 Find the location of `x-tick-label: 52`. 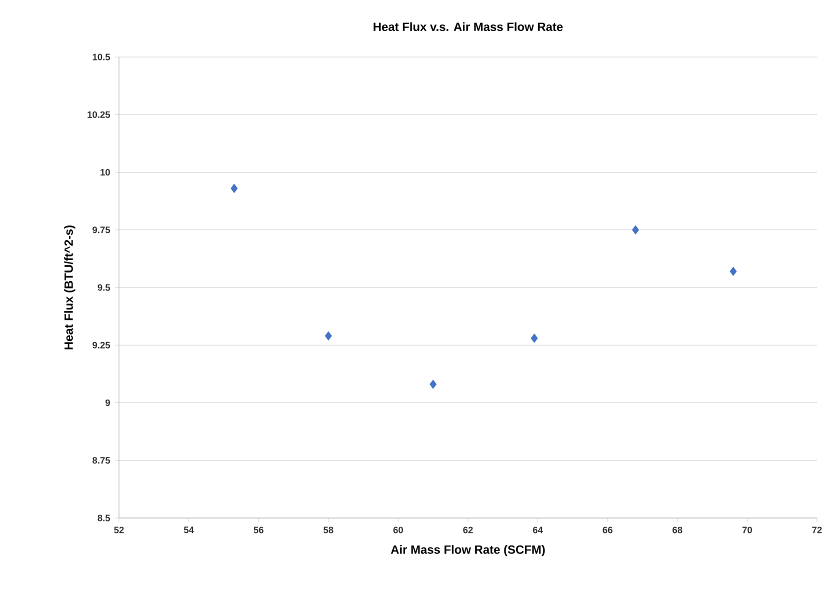

x-tick-label: 52 is located at coordinates (119, 530).